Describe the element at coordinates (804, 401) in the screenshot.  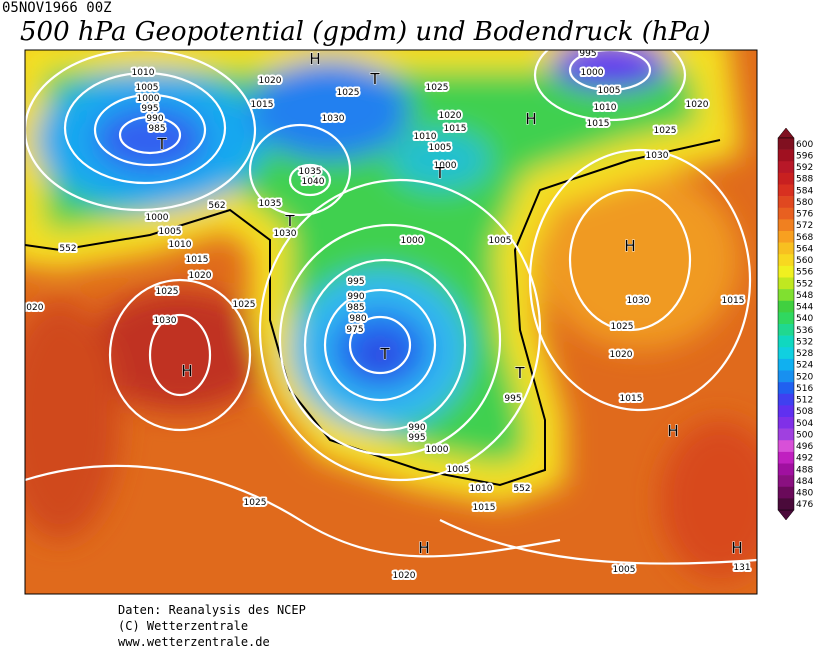
I see `colorbar-label: 512` at that location.